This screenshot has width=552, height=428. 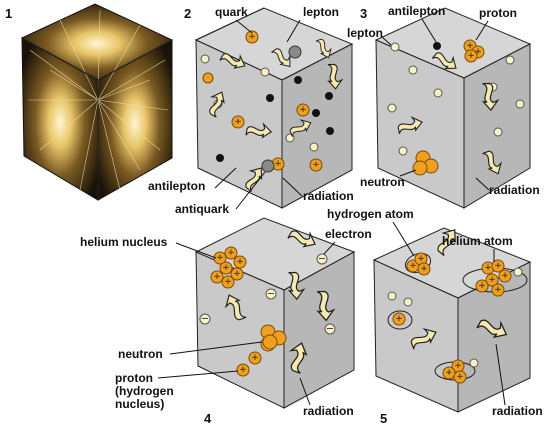 I want to click on label-proton-line1: proton, so click(x=134, y=378).